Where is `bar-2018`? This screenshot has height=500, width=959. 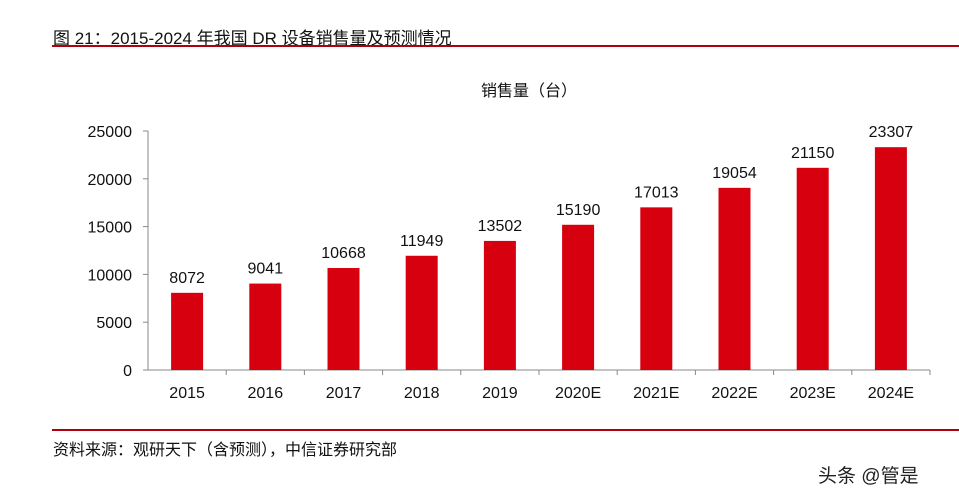 bar-2018 is located at coordinates (421, 312).